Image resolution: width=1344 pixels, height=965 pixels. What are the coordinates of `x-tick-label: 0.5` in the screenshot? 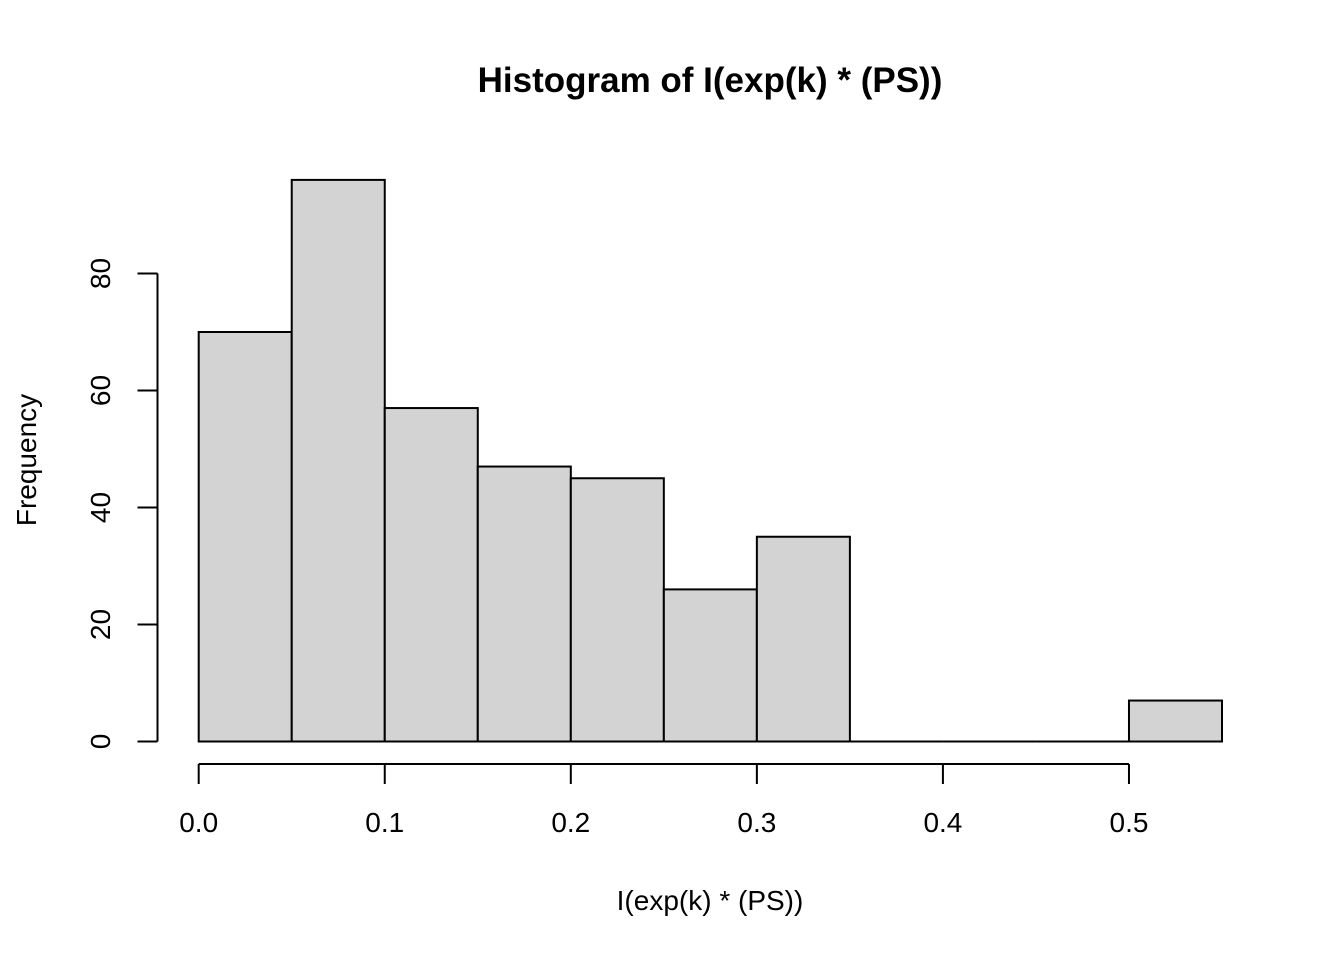 It's located at (1129, 822).